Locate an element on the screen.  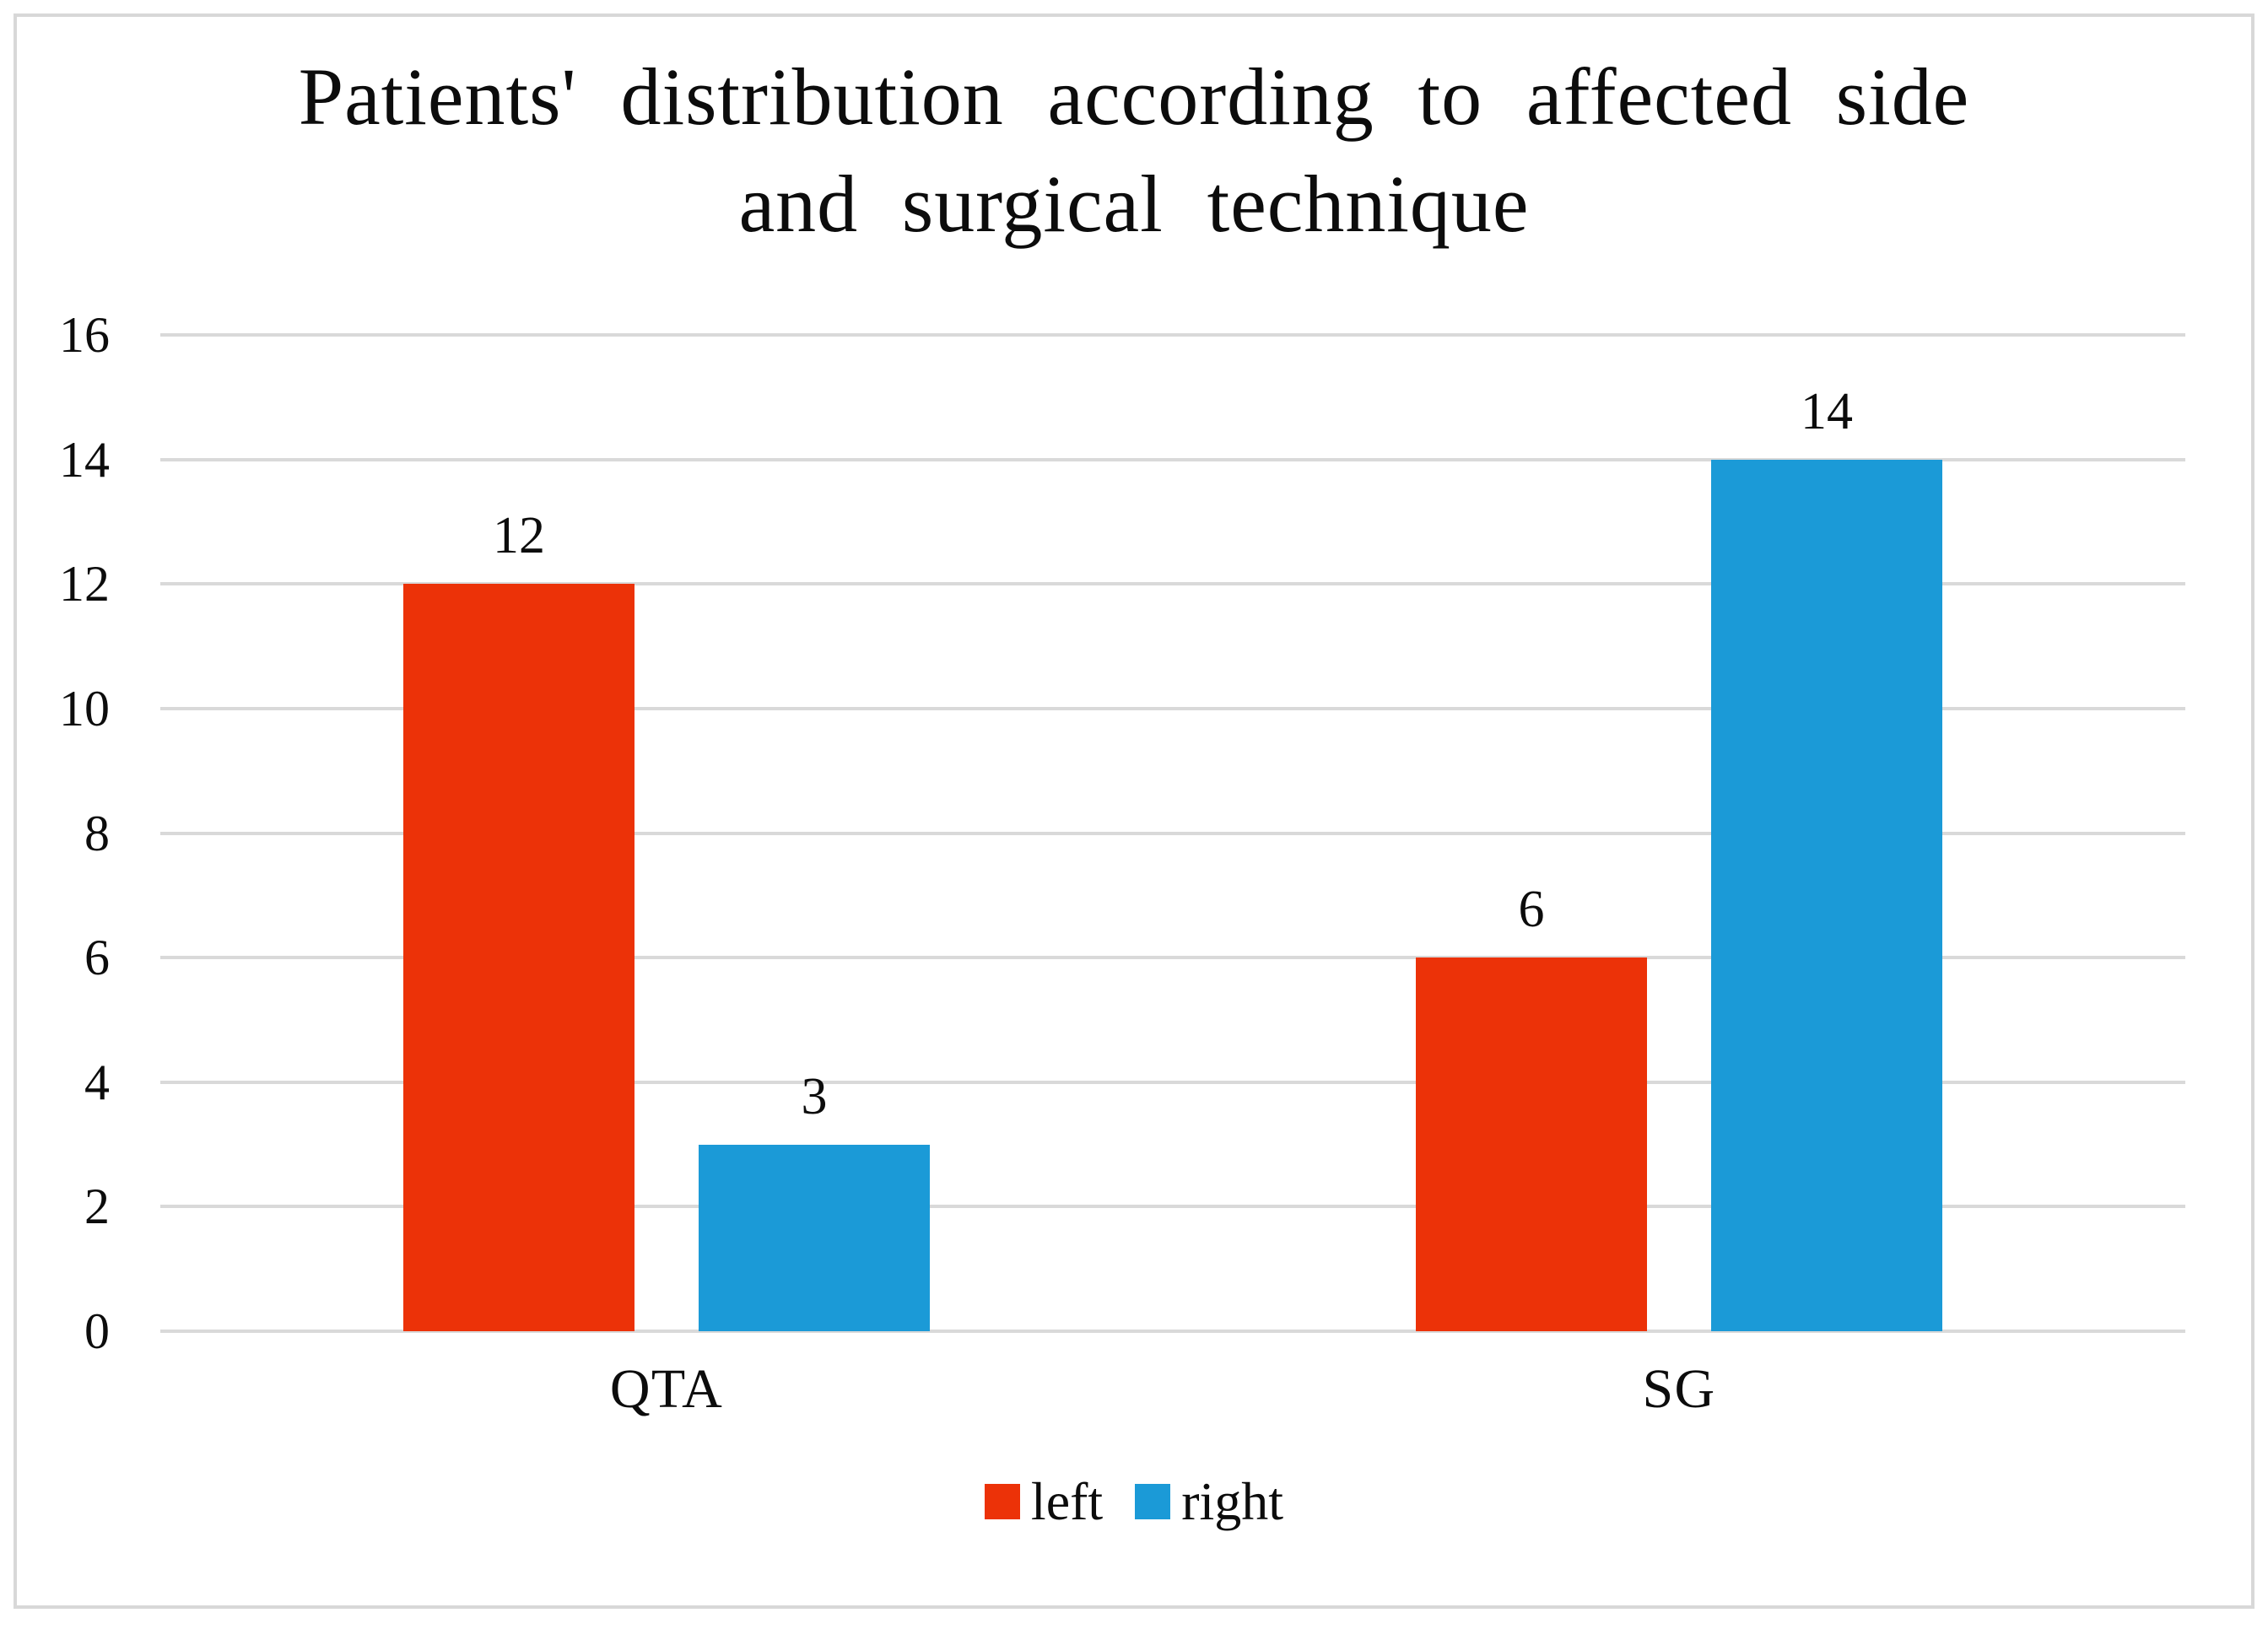
bar-sg-left: 6 is located at coordinates (1531, 1107).